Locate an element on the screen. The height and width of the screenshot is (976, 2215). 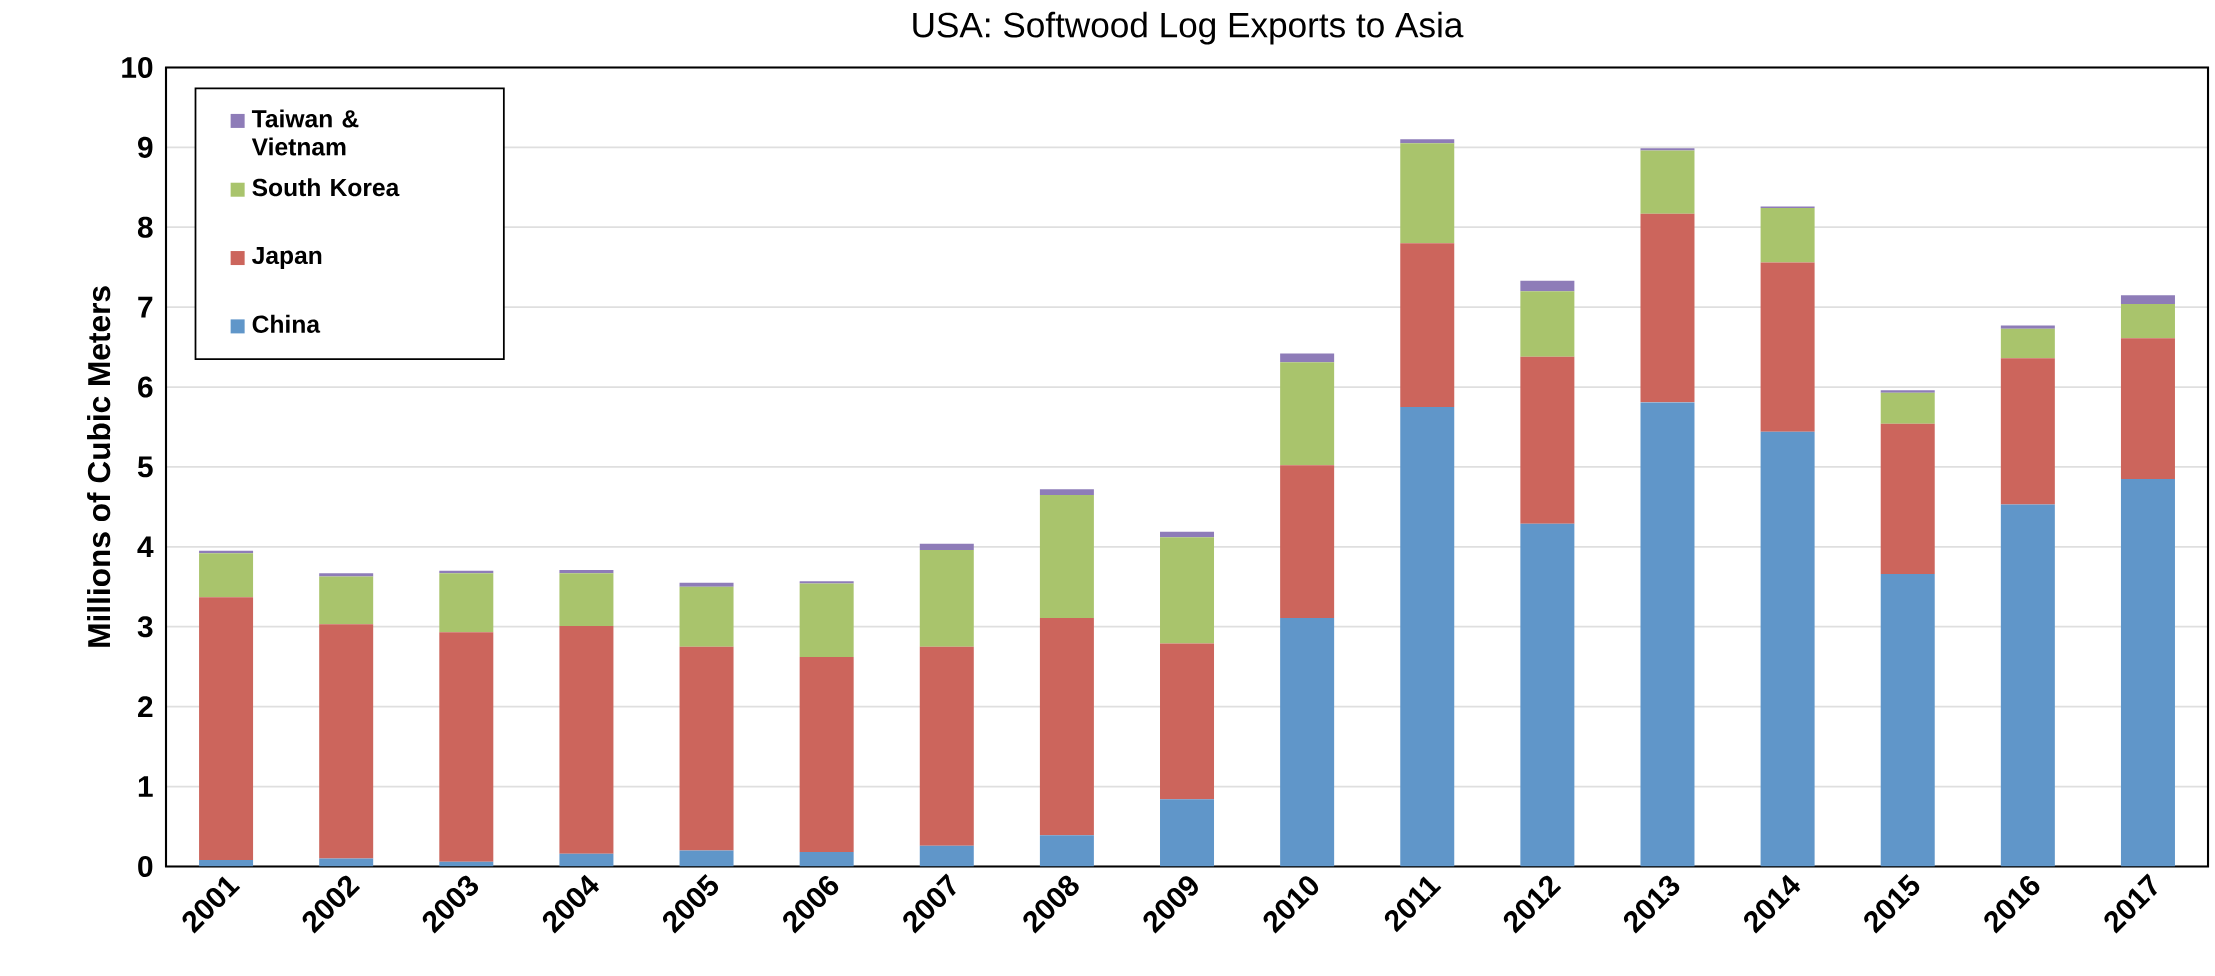
y-tick-label: 8 is located at coordinates (145, 227).